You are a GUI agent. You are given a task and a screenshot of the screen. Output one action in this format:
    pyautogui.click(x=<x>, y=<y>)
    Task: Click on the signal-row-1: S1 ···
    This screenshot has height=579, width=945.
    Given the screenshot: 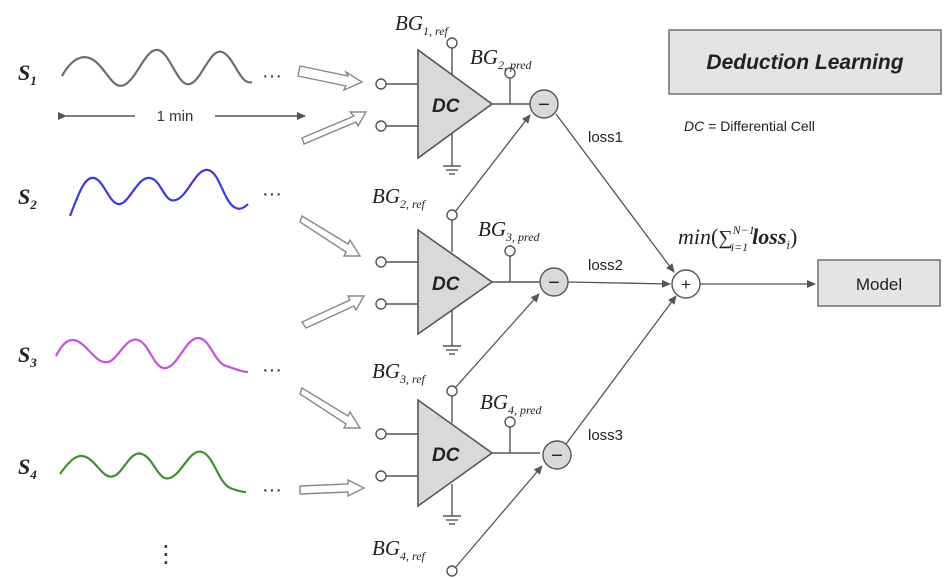 What is the action you would take?
    pyautogui.click(x=191, y=70)
    